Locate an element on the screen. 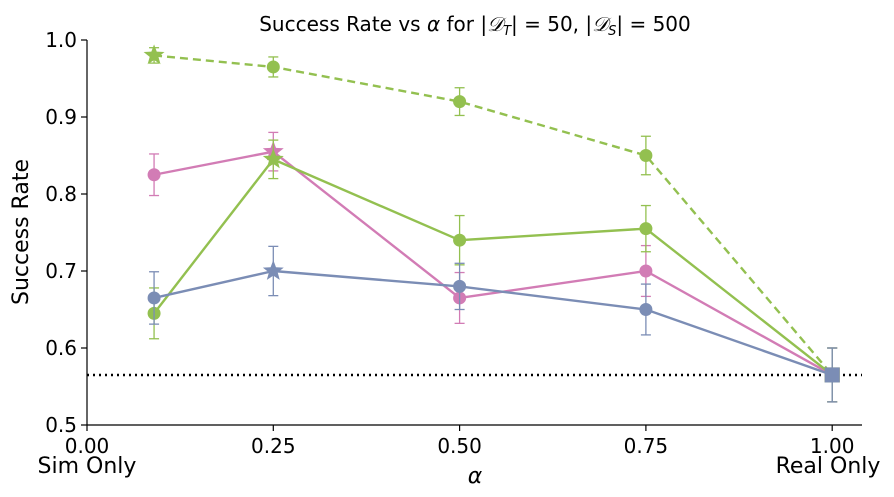  y-axis-label: Success Rate is located at coordinates (21, 232).